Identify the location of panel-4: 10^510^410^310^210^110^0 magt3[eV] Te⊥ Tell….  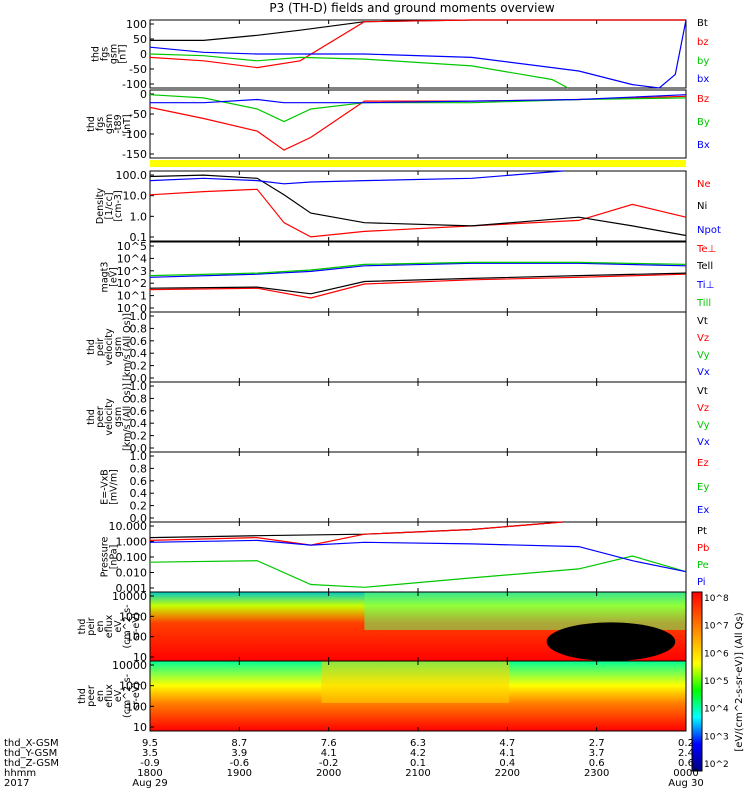
(408, 277).